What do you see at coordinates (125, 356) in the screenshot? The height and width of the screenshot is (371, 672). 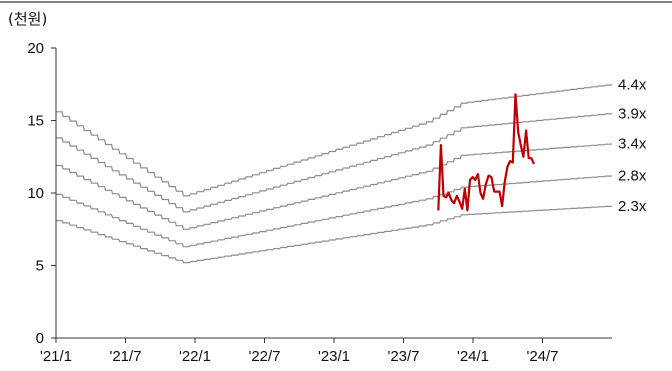 I see `x-tick-label: '21/7` at bounding box center [125, 356].